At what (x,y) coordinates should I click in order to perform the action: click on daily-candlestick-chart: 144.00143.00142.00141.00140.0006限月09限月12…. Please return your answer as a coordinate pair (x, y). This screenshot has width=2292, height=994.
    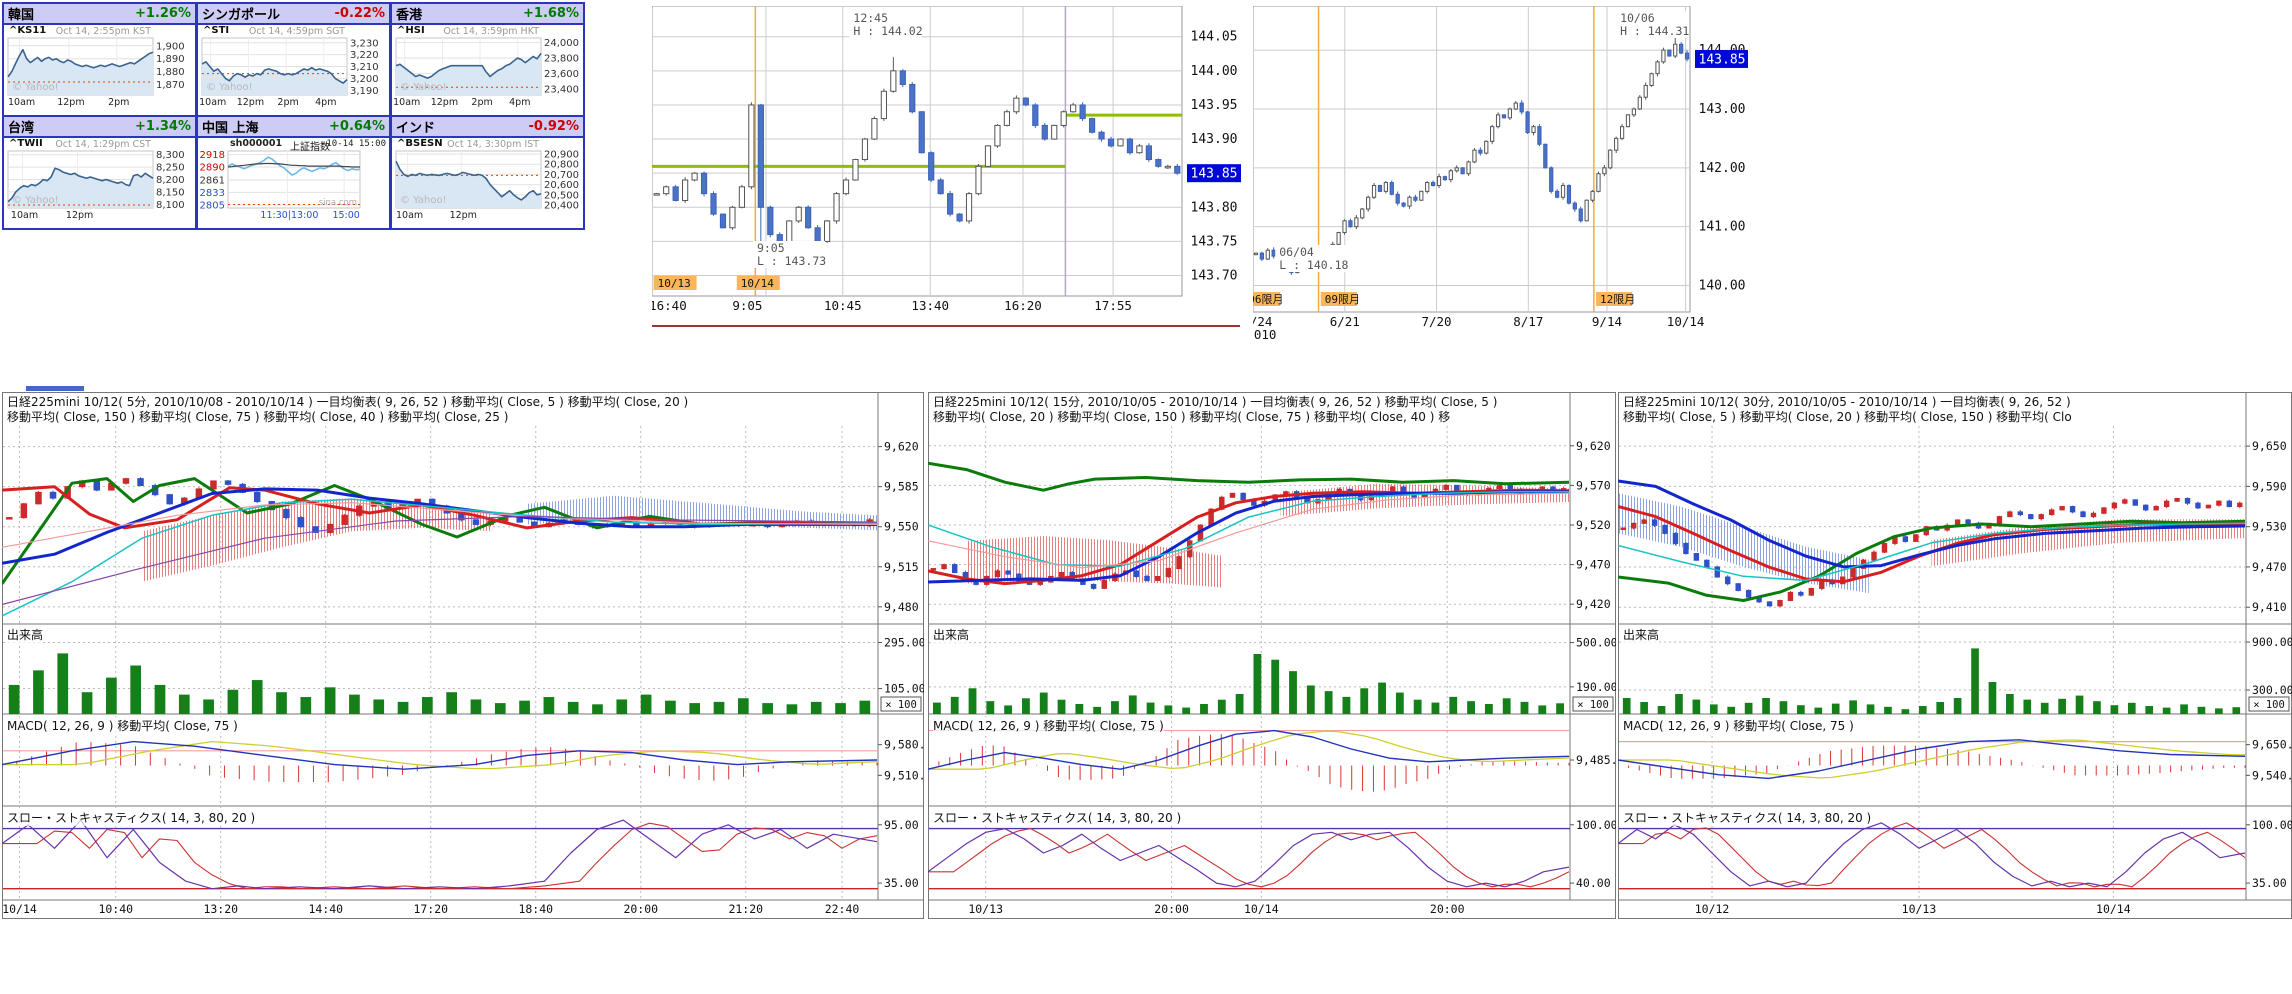
    Looking at the image, I should click on (1495, 178).